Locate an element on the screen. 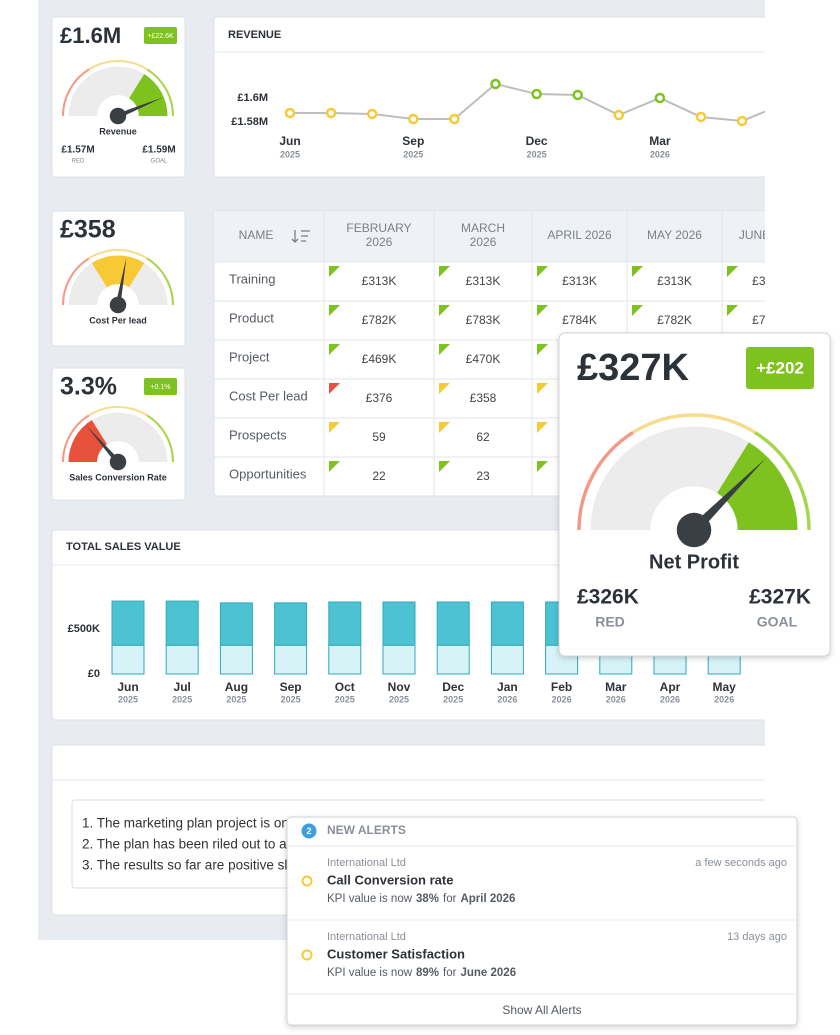 The image size is (840, 1035). alerts-footer: Show All Alerts is located at coordinates (541, 1010).